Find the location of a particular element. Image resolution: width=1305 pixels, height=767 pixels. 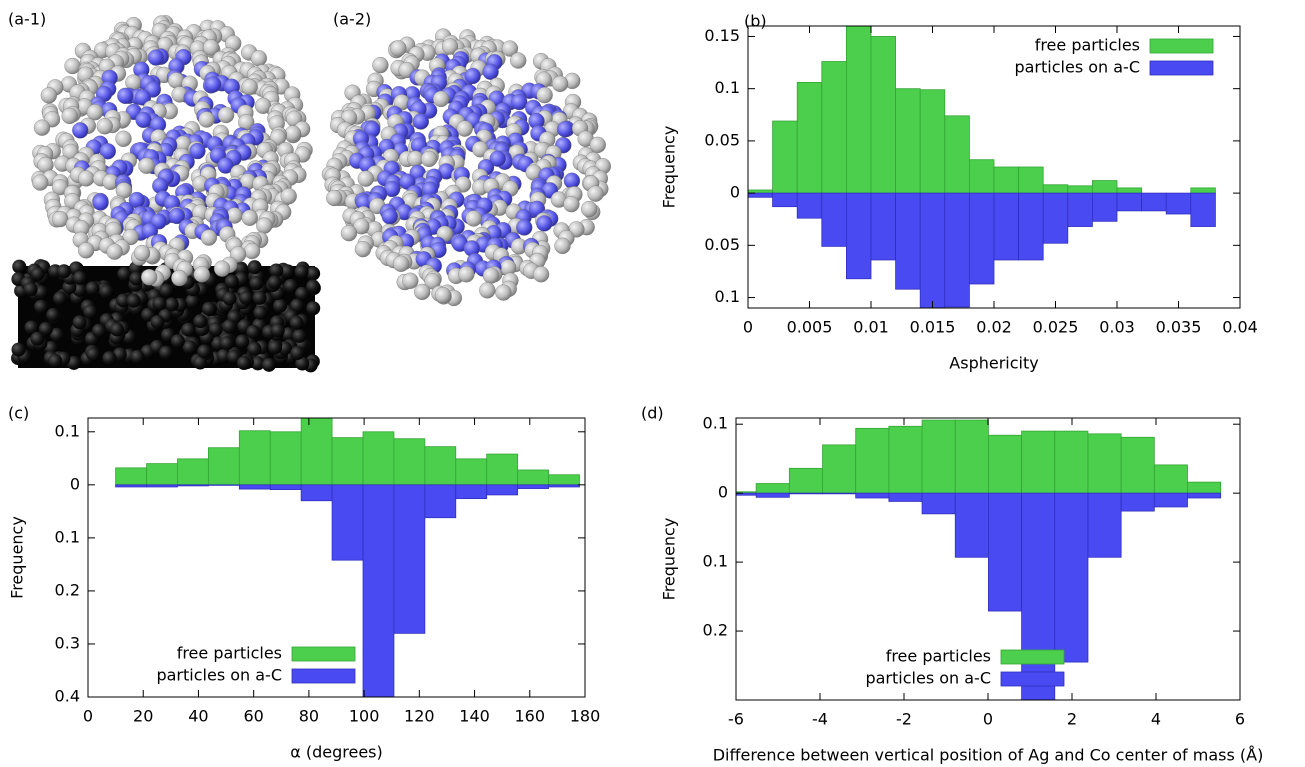

legend-label: free particles is located at coordinates (938, 656).